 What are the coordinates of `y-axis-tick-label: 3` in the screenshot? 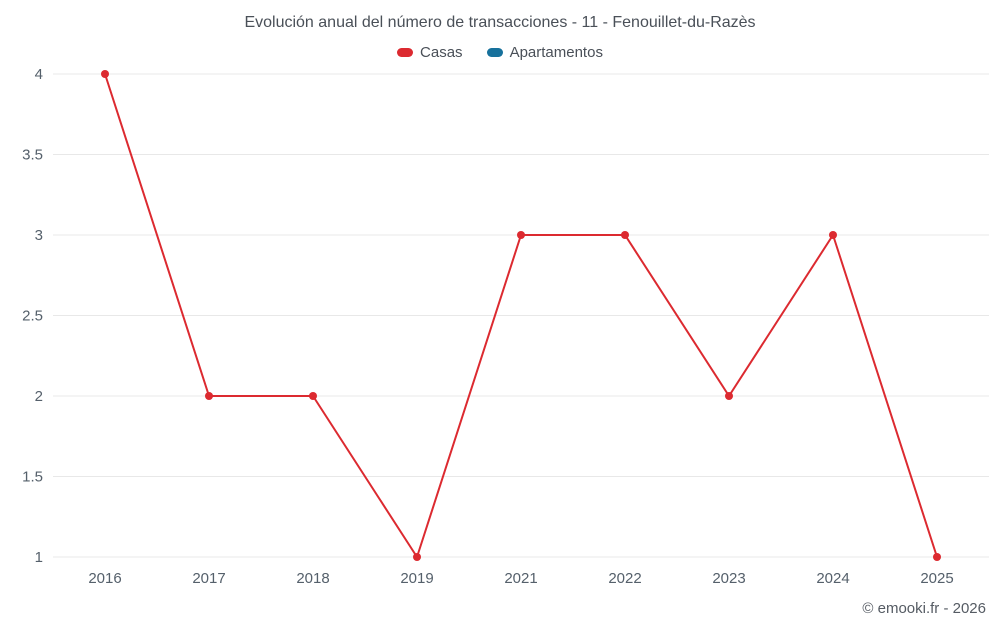 It's located at (39, 235).